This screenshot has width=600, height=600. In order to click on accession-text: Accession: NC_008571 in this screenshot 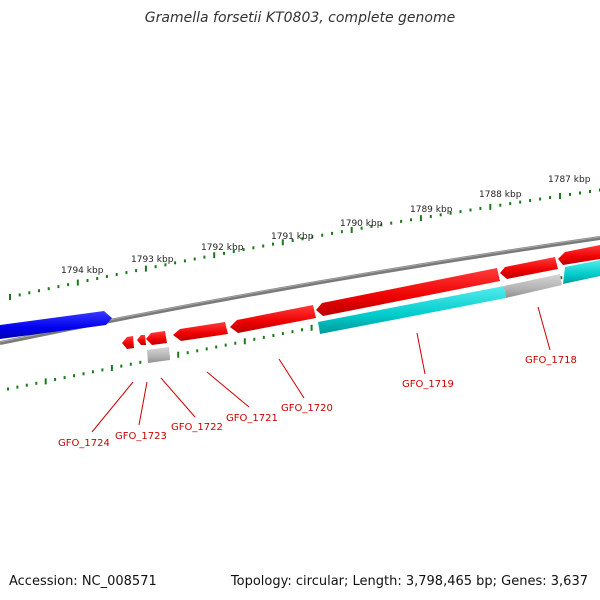, I will do `click(83, 581)`.